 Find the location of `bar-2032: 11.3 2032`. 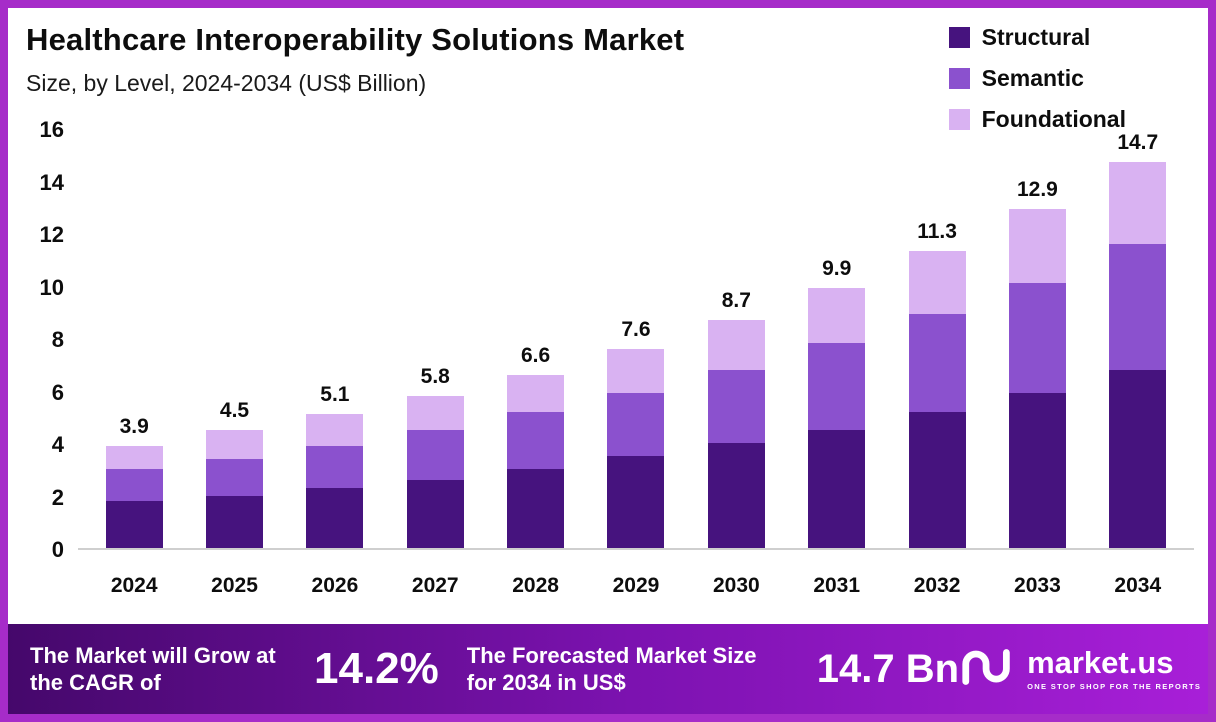

bar-2032: 11.3 2032 is located at coordinates (937, 408).